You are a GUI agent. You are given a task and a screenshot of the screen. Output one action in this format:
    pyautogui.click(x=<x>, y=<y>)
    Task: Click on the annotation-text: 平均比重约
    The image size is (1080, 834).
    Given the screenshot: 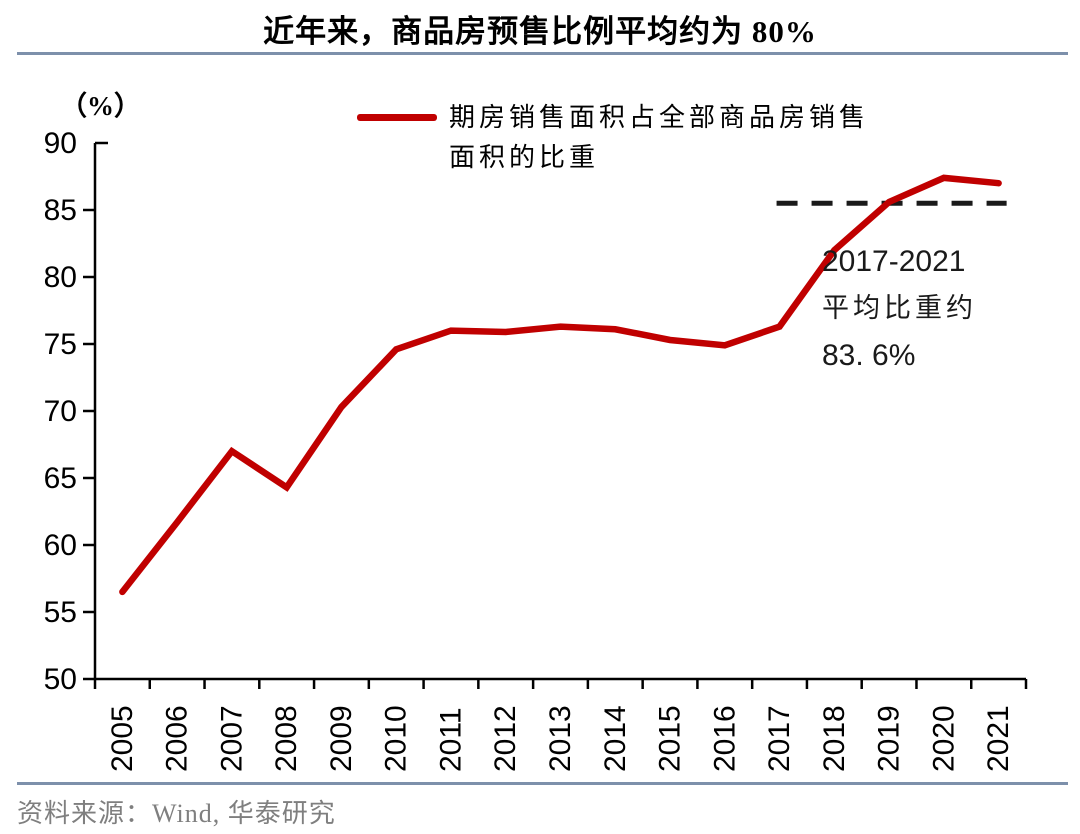 What is the action you would take?
    pyautogui.click(x=899, y=308)
    